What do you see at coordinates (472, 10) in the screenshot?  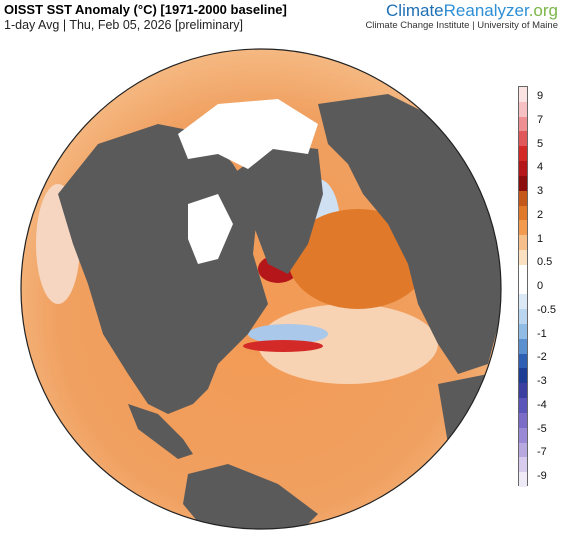 I see `brand-name: ClimateReanalyzer.org` at bounding box center [472, 10].